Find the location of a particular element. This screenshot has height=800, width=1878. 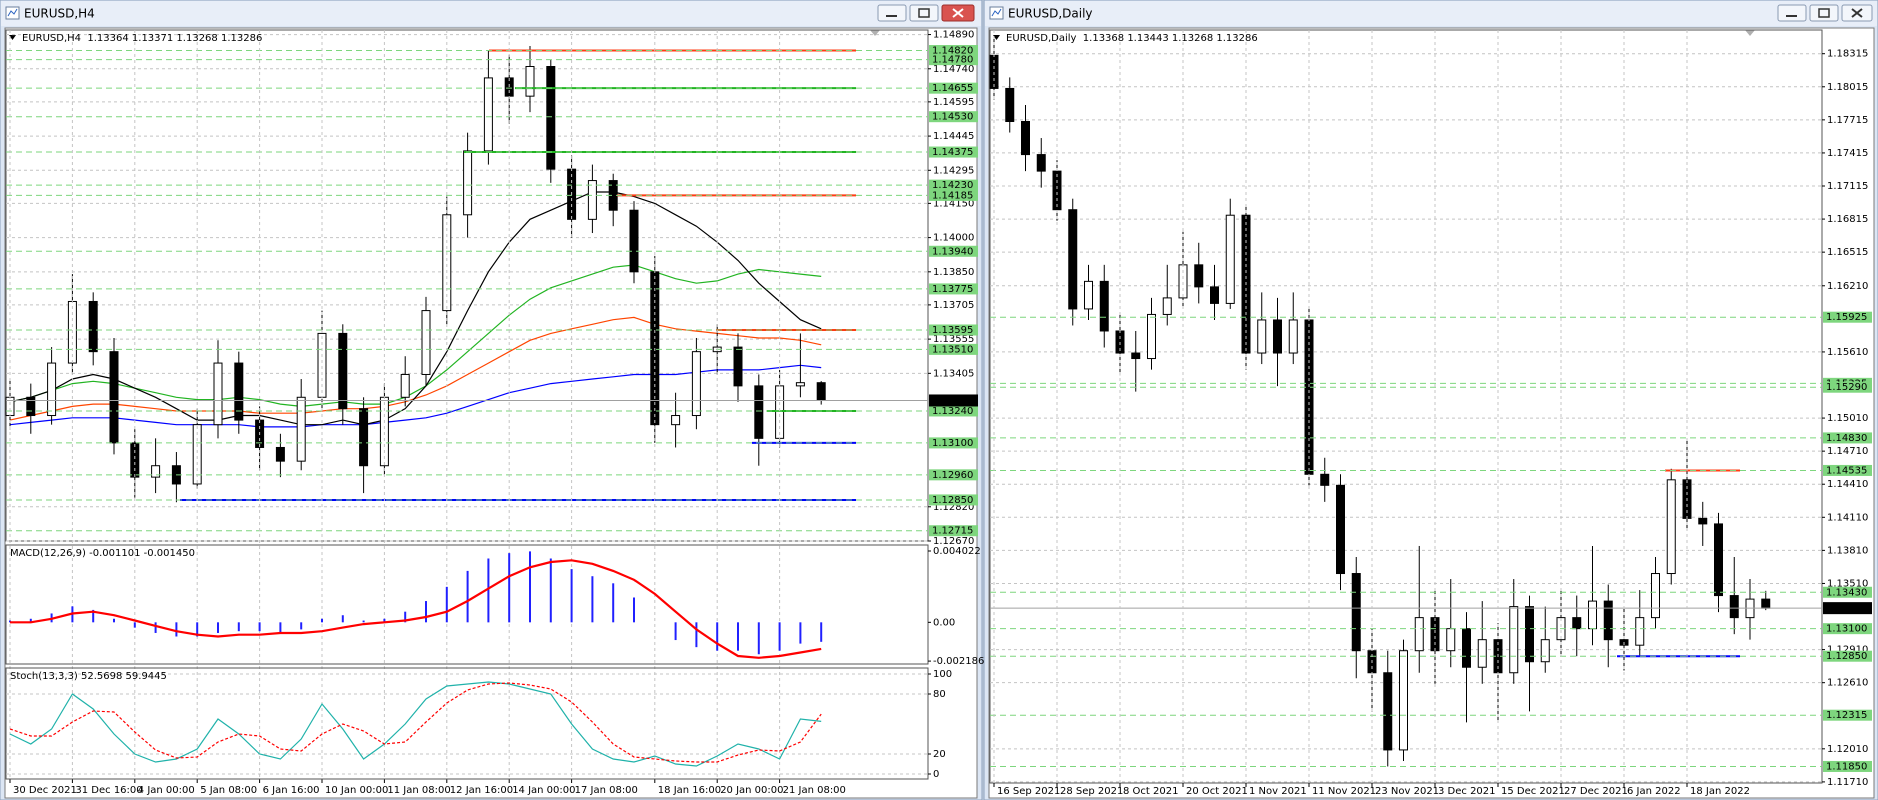

y-tick-label: 1.16815 is located at coordinates (1847, 219).